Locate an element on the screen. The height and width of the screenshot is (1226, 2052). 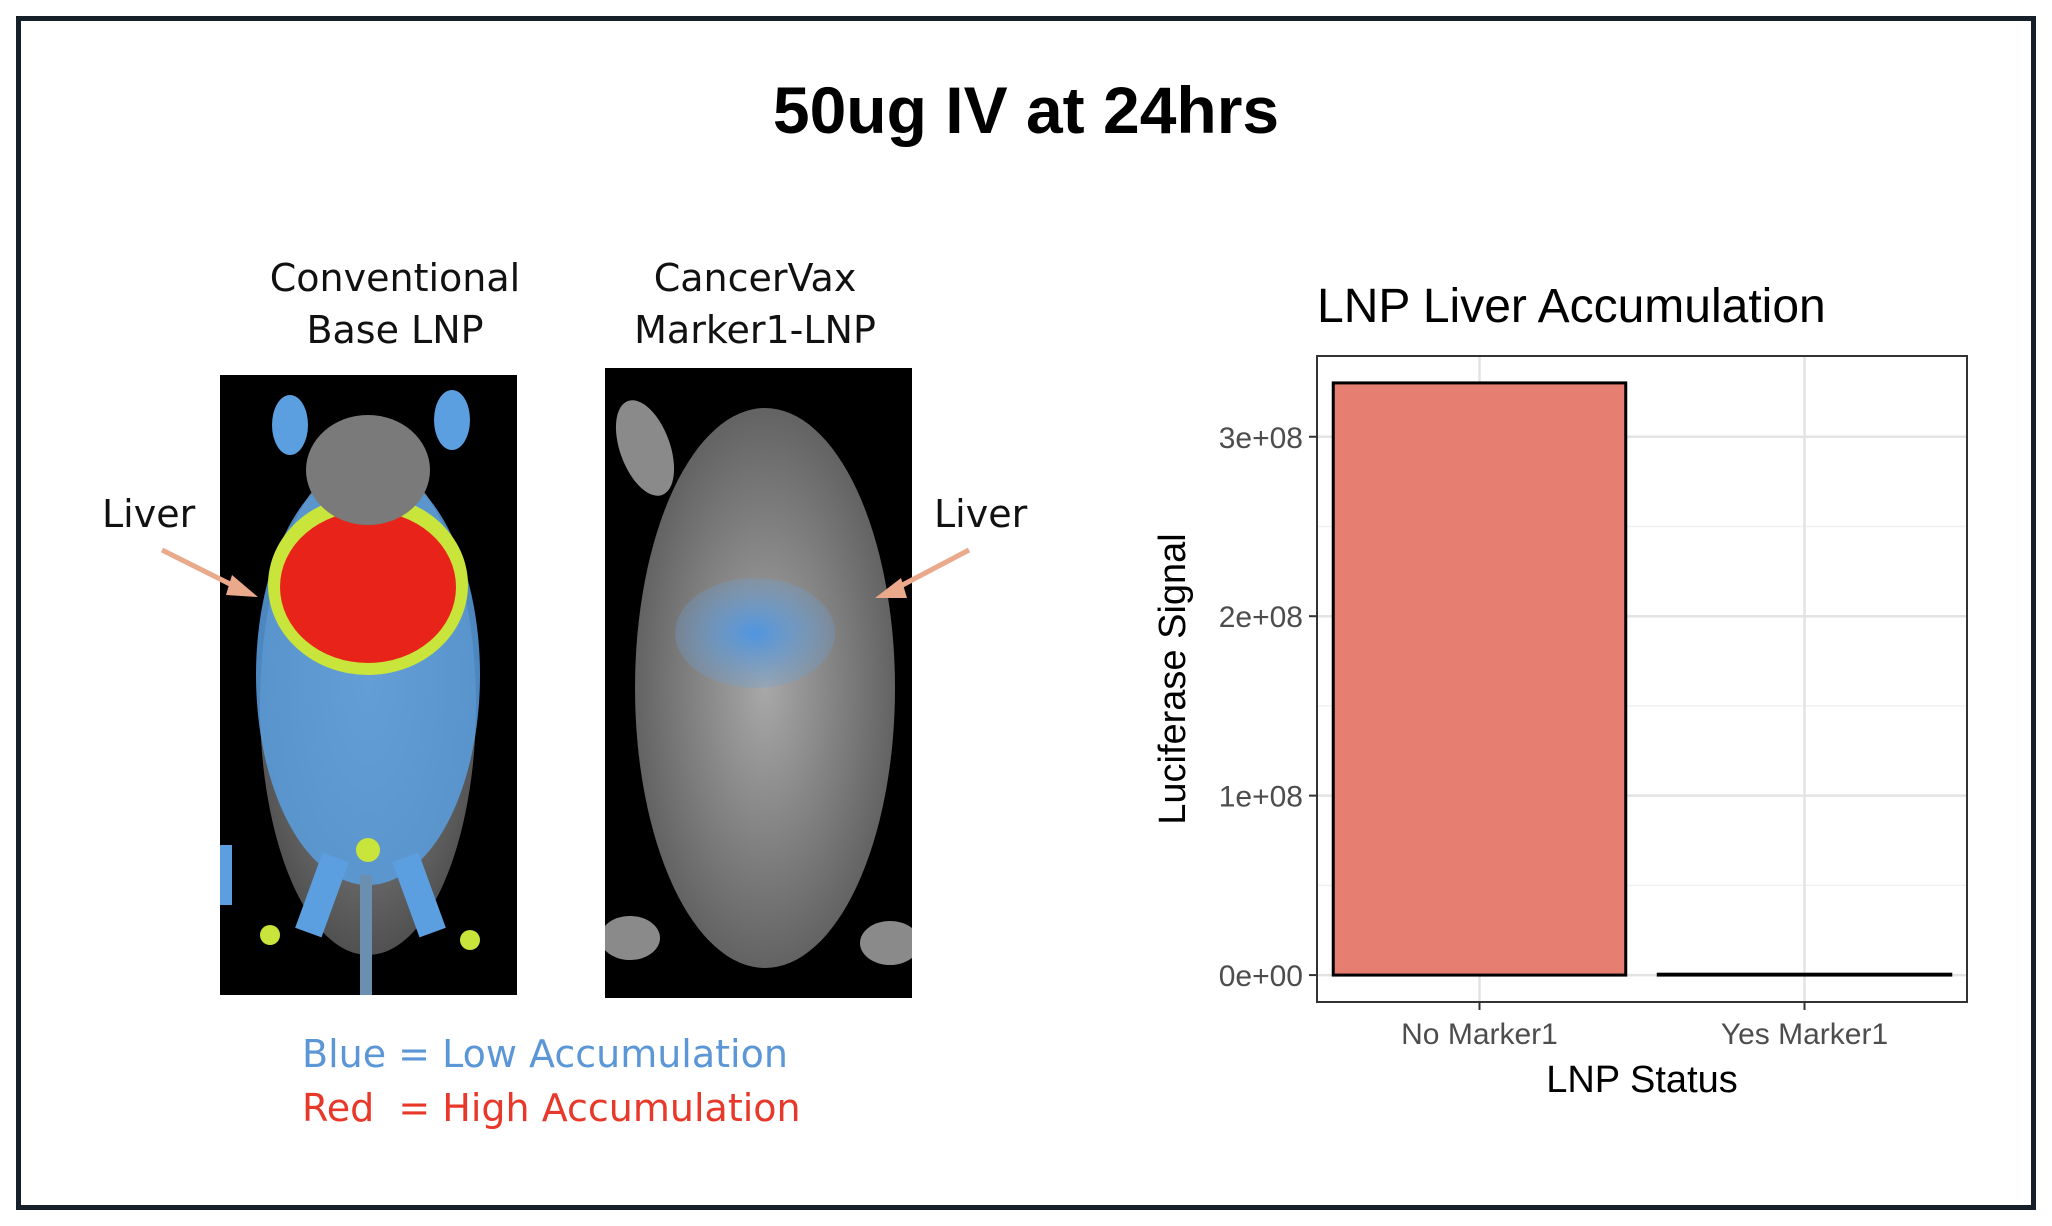
bar-yes-marker1 is located at coordinates (1804, 974).